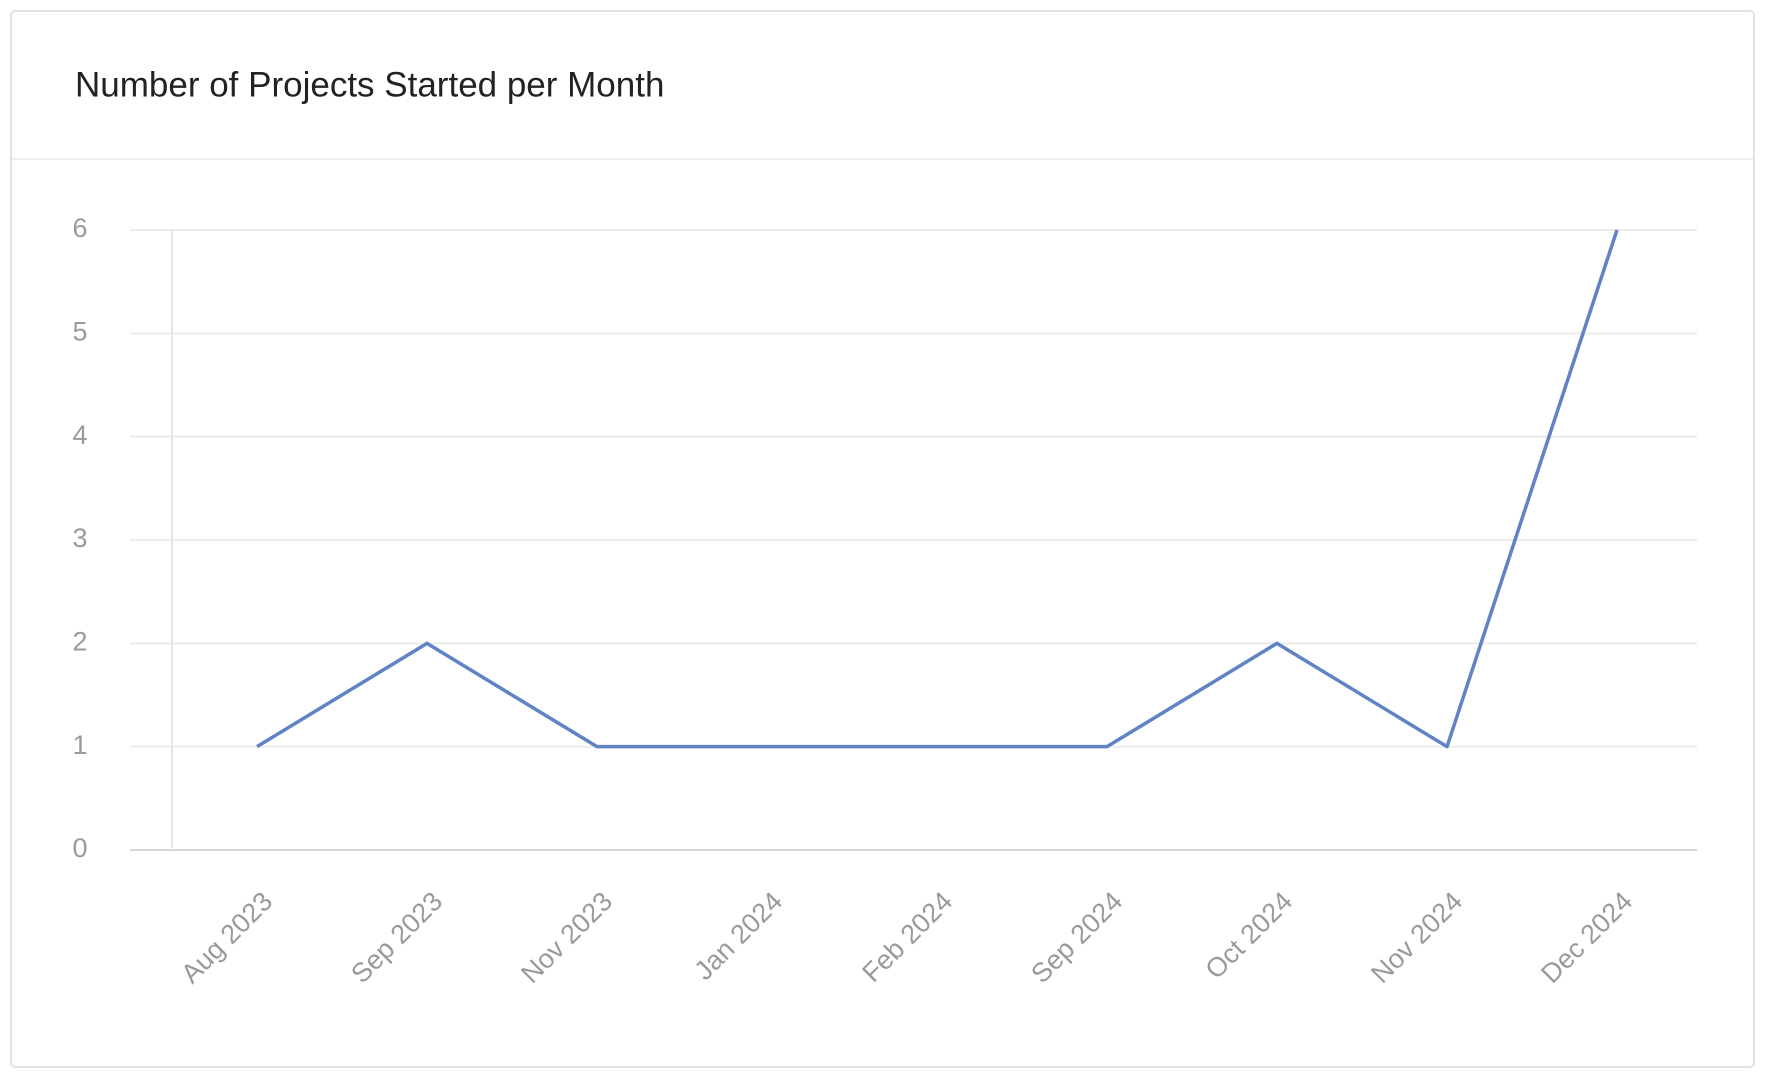 The height and width of the screenshot is (1086, 1767). I want to click on y-tick-label: 6, so click(79, 228).